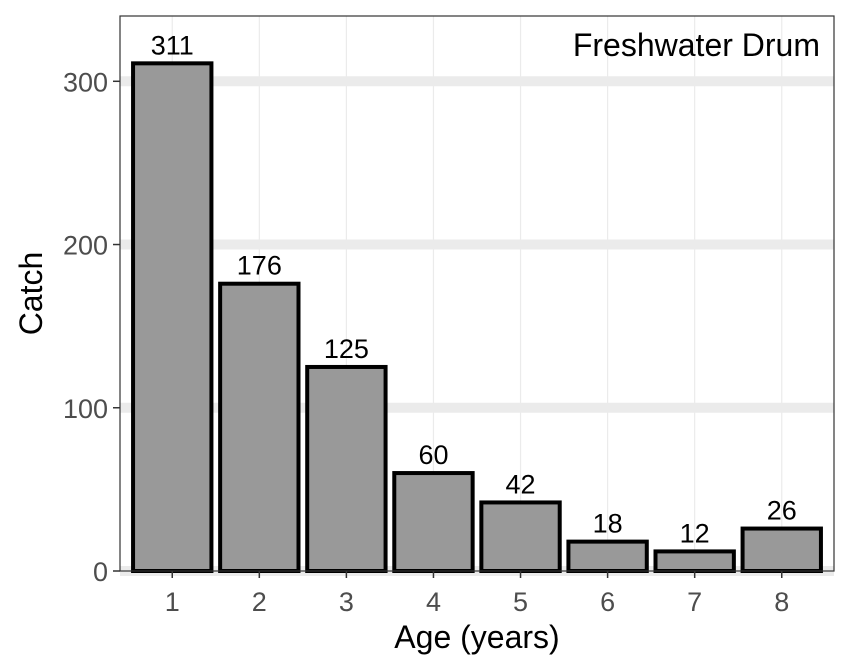  I want to click on y-tick-label: 300, so click(85, 82).